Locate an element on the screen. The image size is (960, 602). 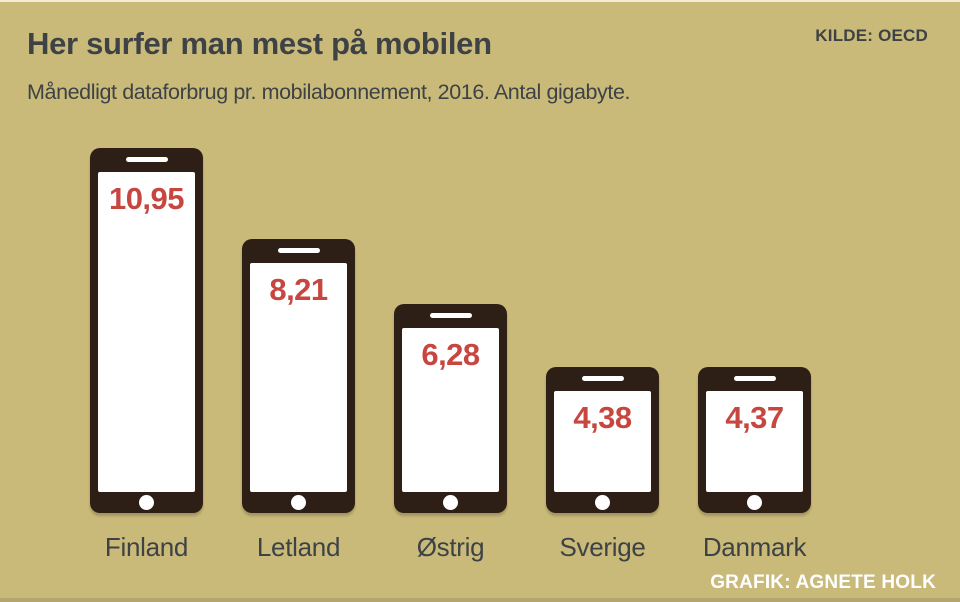
bar-phone-østrig: 6,28 is located at coordinates (450, 408).